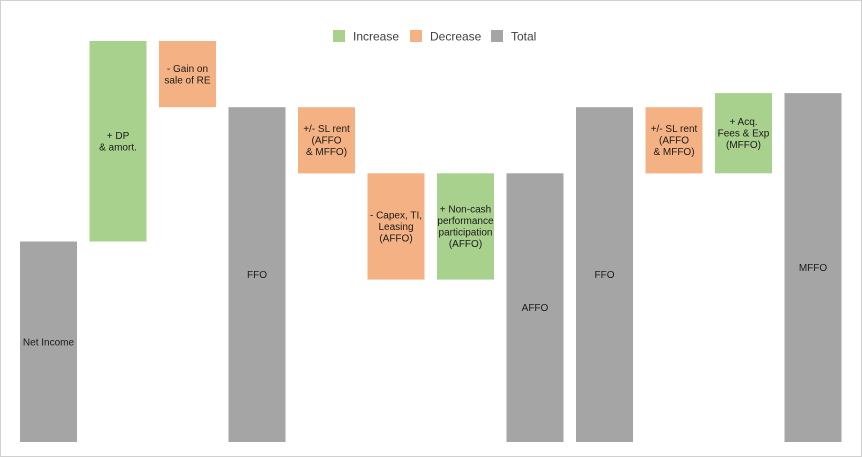 The width and height of the screenshot is (862, 457). I want to click on bar-label-1: Net Income, so click(49, 342).